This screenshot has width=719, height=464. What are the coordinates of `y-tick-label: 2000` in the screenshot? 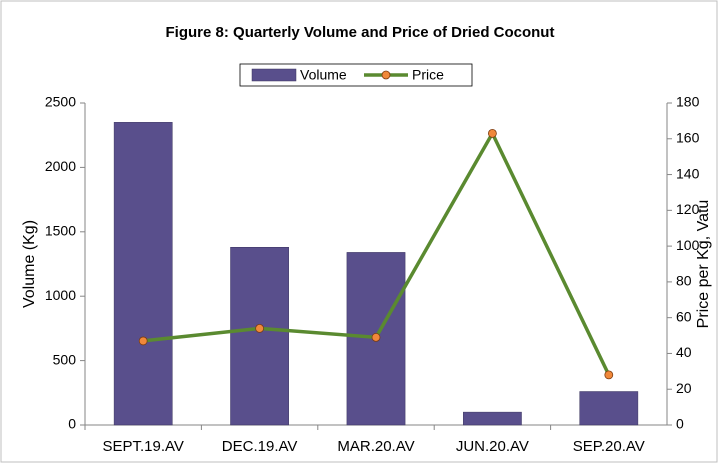 It's located at (60, 166).